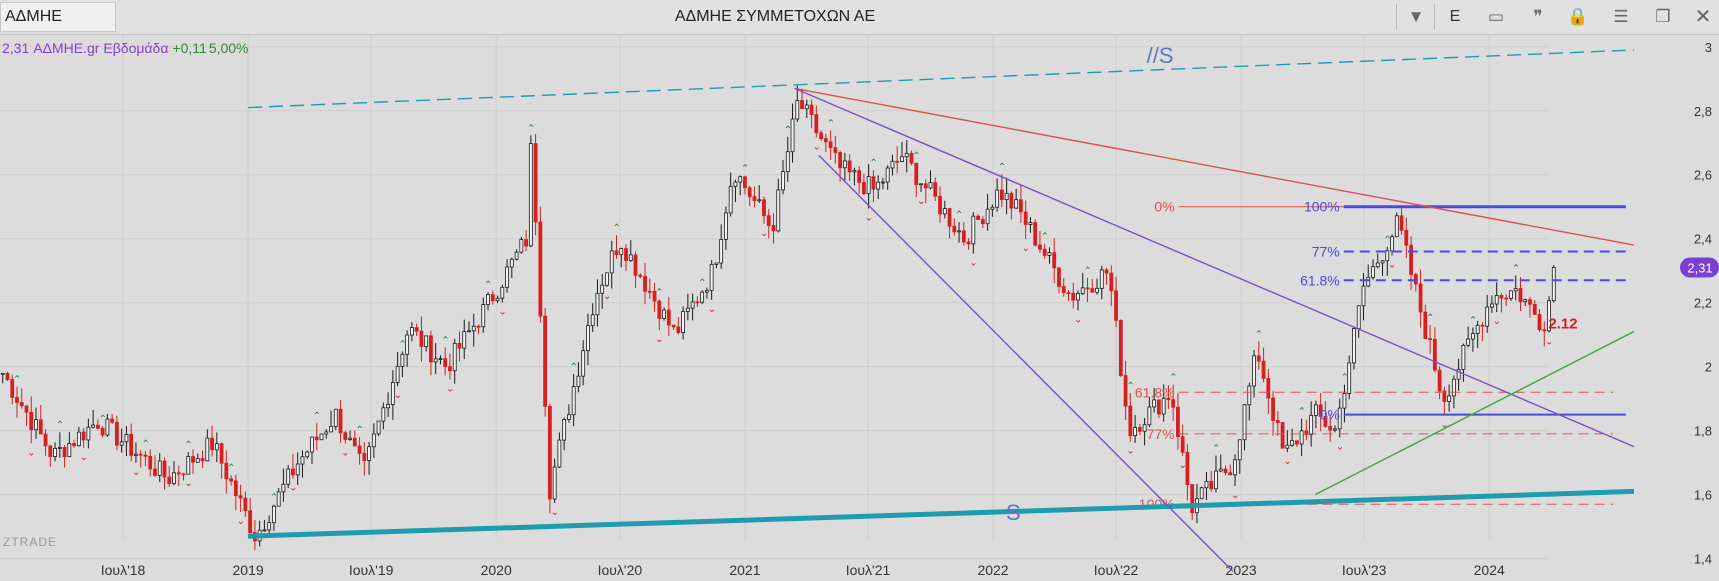  I want to click on symbol-input: ΑΔΜΗΕ, so click(58, 17).